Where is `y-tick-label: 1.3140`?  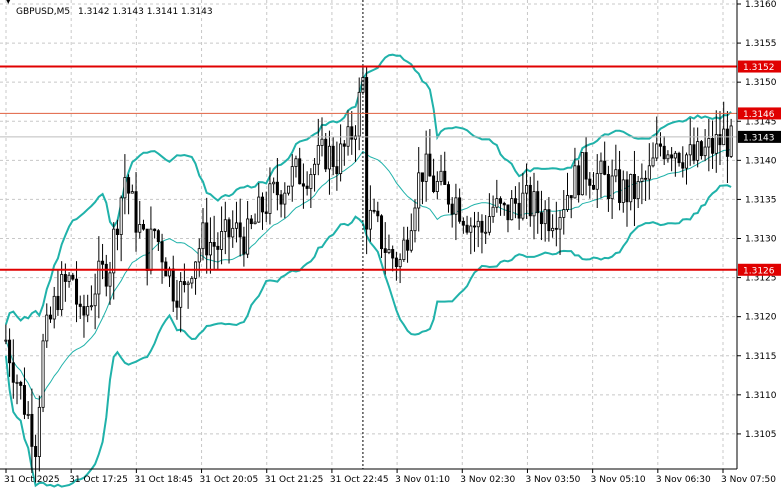
y-tick-label: 1.3140 is located at coordinates (761, 161).